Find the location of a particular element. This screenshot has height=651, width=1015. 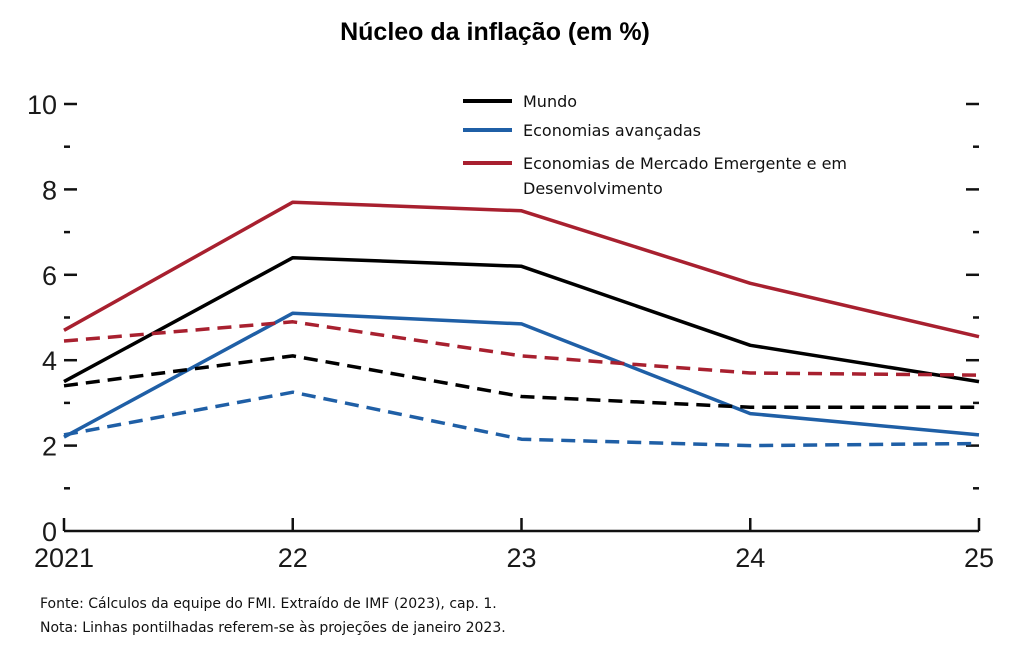

legend-label: Economias avançadas is located at coordinates (612, 130).